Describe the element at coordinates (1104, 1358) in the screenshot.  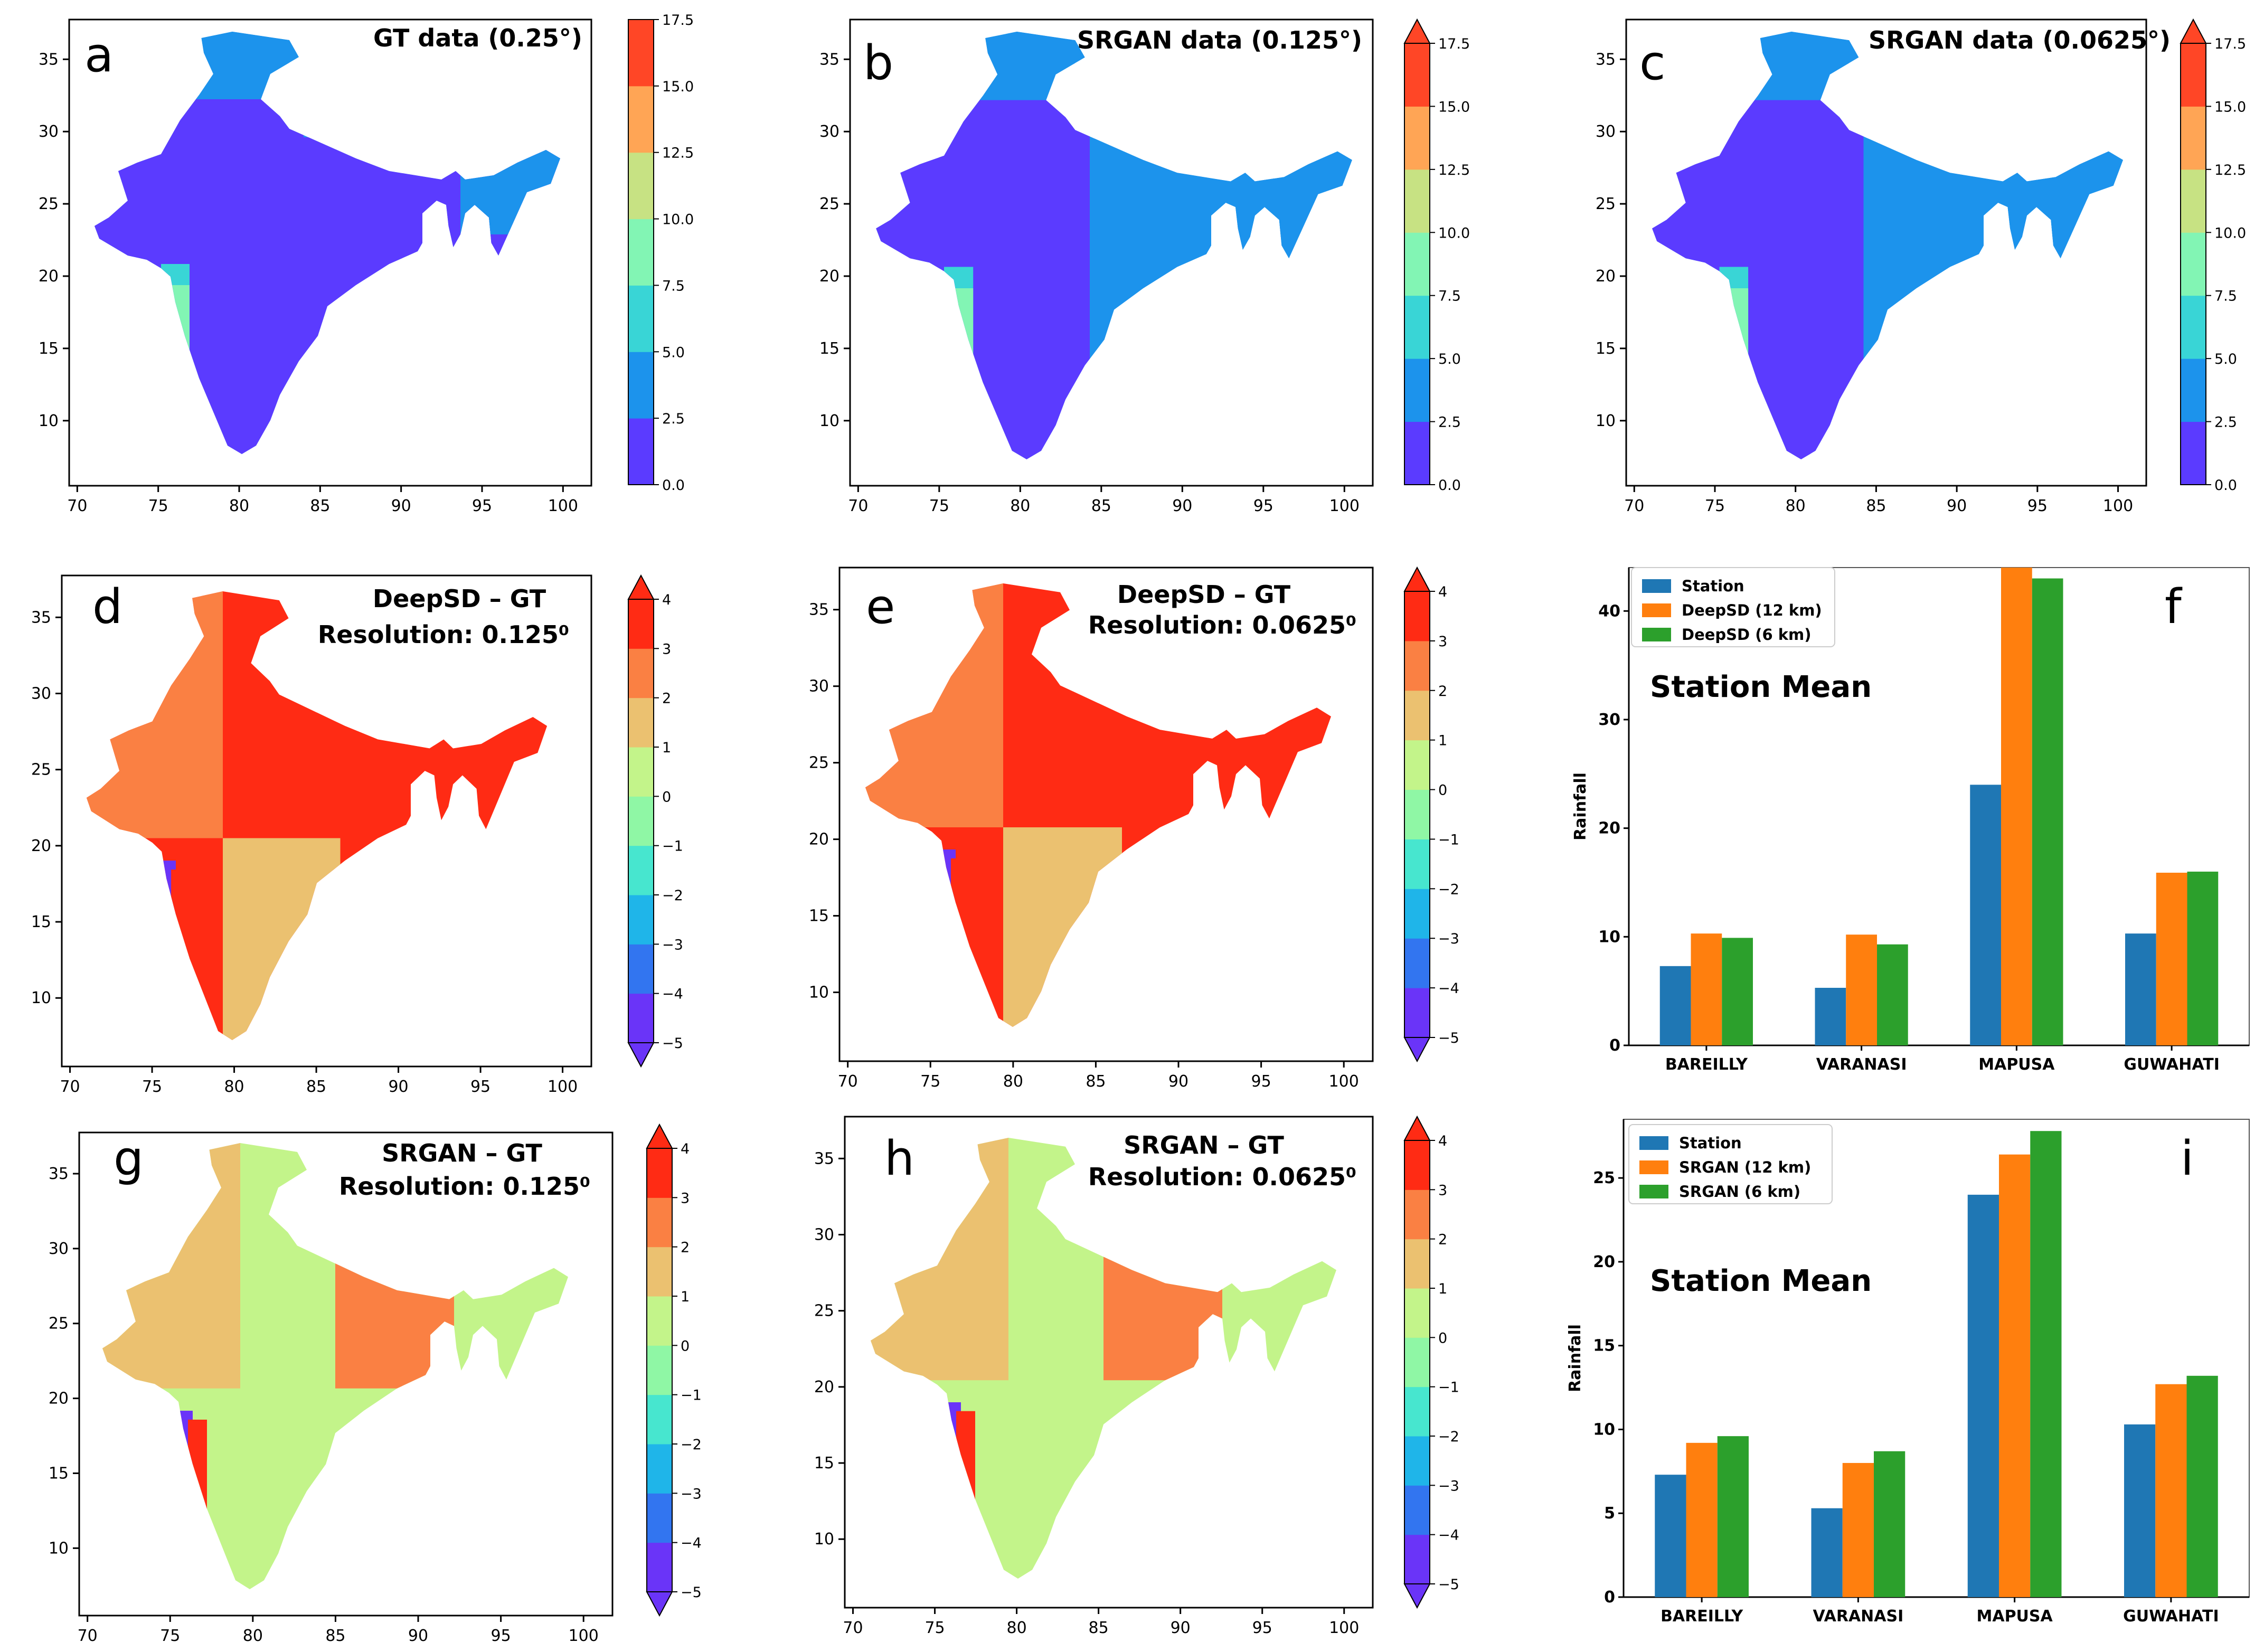
I see `map-fill-h` at that location.